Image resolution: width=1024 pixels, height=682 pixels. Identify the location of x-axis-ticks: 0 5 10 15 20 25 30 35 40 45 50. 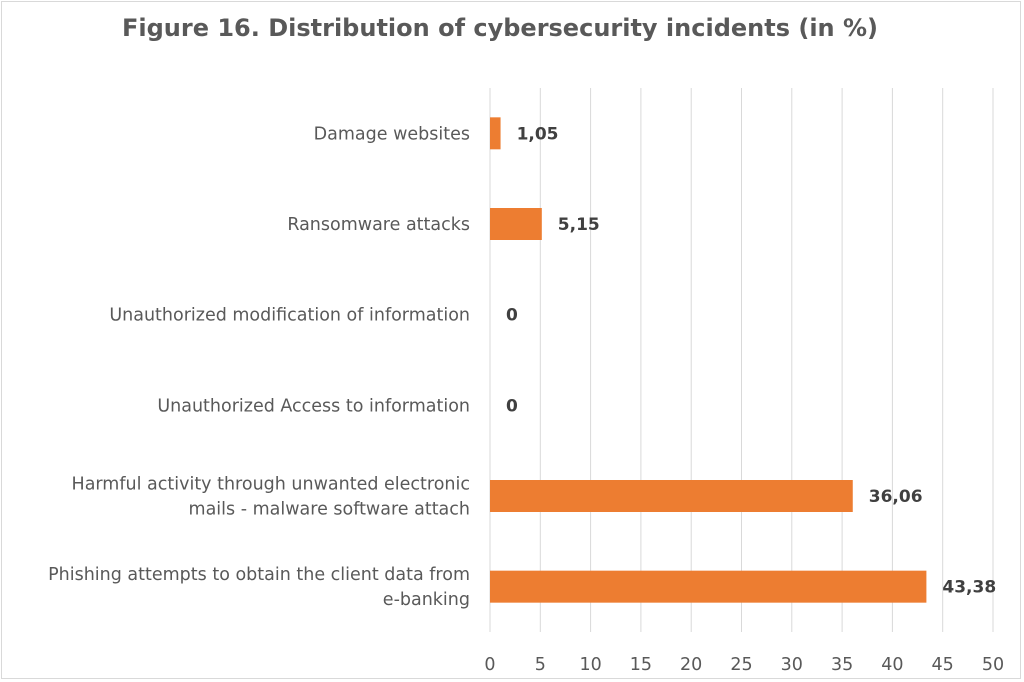
(744, 665).